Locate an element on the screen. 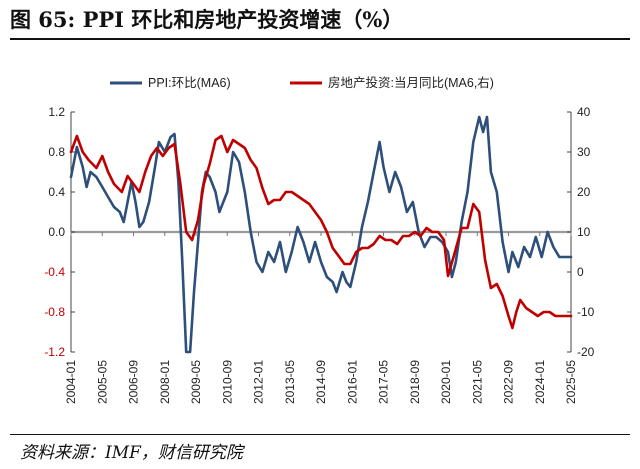 The image size is (640, 469). legend-label-1: PPI:环比(MA6) is located at coordinates (189, 83).